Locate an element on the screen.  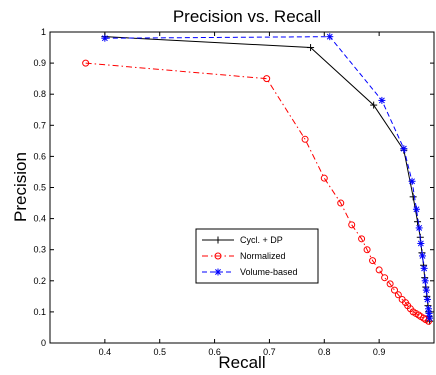
y-tick-label: 0.5 is located at coordinates (39, 188).